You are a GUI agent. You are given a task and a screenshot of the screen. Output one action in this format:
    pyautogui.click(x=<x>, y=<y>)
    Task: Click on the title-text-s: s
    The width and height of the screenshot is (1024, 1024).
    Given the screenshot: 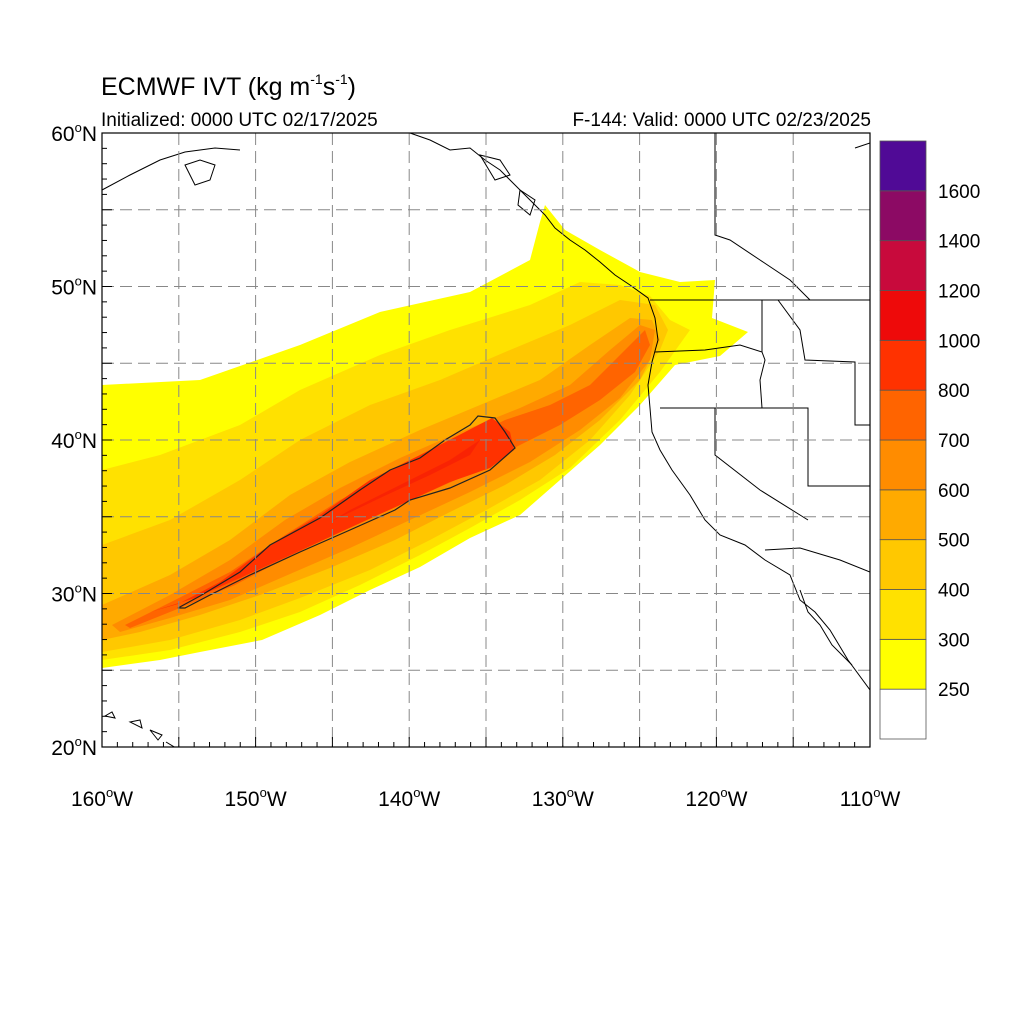 What is the action you would take?
    pyautogui.click(x=329, y=87)
    